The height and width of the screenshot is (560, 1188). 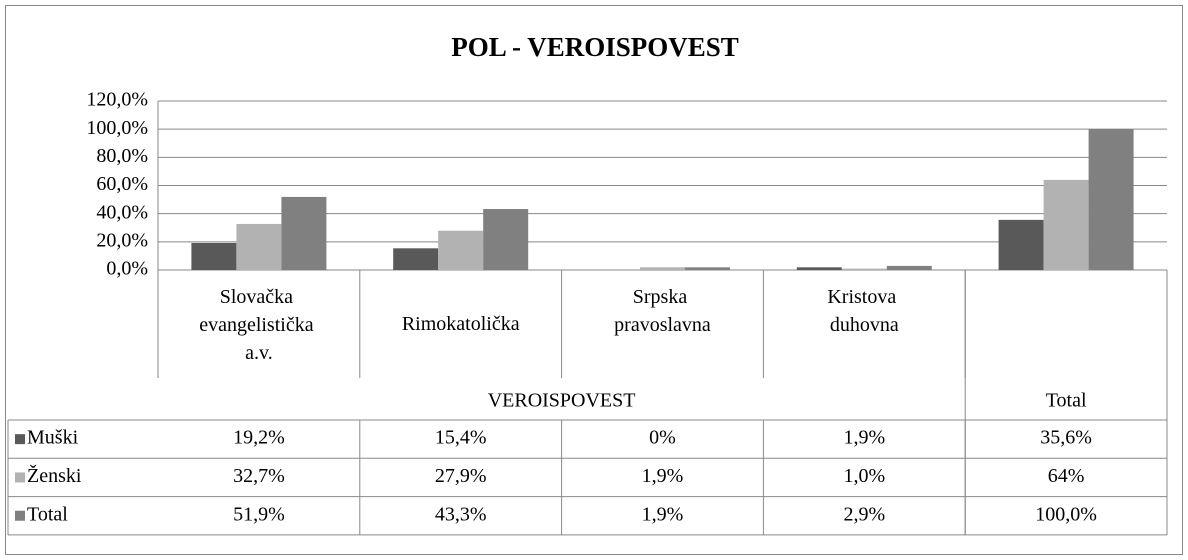 What do you see at coordinates (864, 325) in the screenshot?
I see `x-tick-label-line: duhovna` at bounding box center [864, 325].